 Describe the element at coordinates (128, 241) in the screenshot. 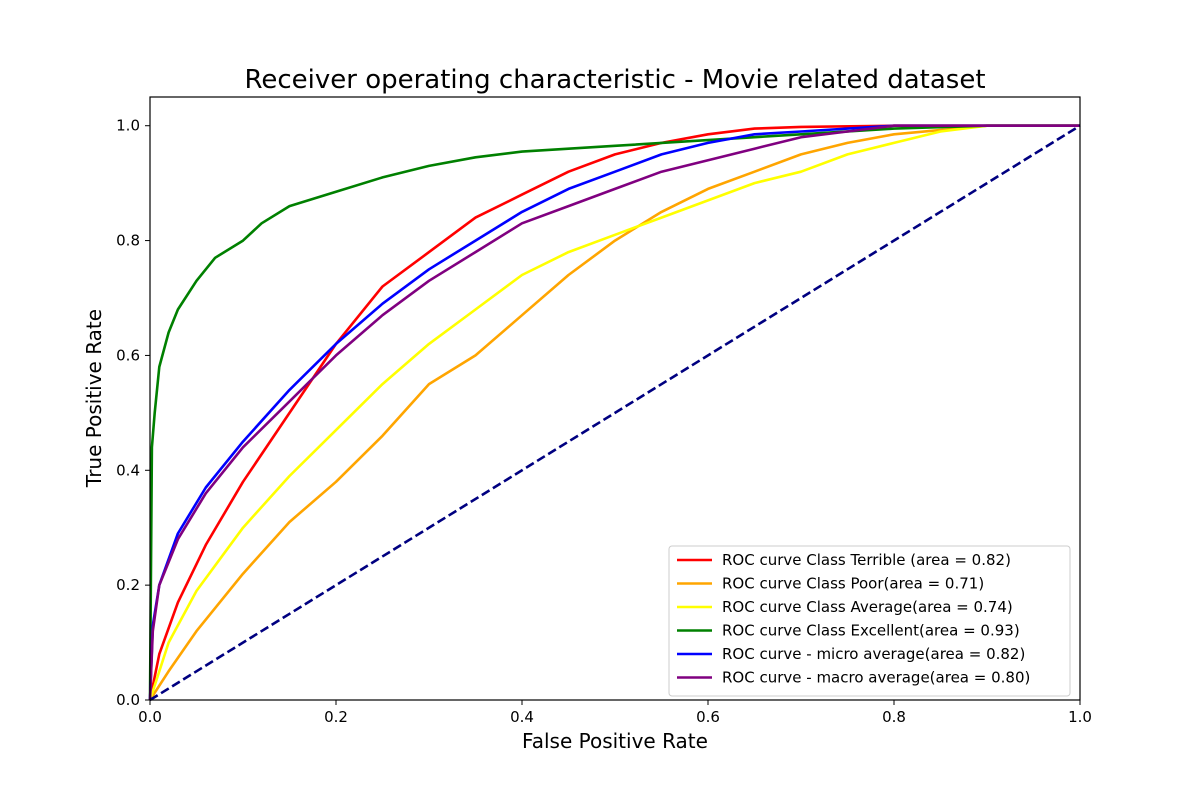

I see `y-tick-label: 0.8` at that location.